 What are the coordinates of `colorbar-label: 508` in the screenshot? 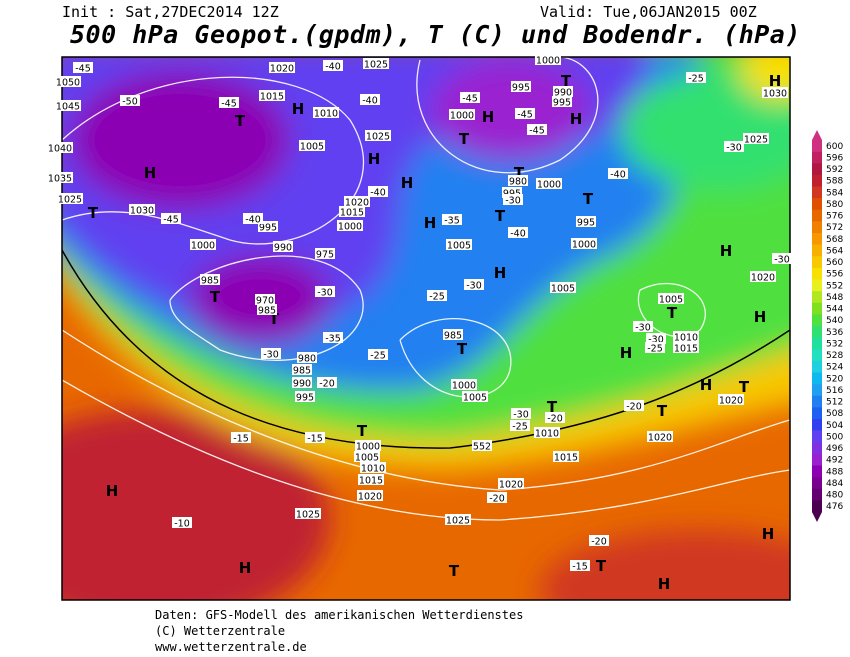 It's located at (834, 414).